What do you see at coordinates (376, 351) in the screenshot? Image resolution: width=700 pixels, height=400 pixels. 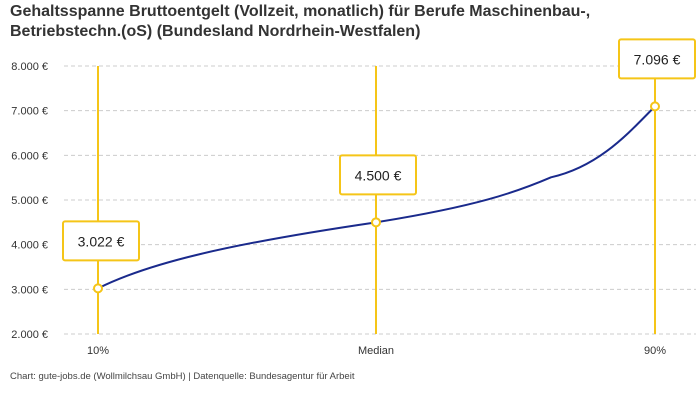 I see `x-tick-label: Median` at bounding box center [376, 351].